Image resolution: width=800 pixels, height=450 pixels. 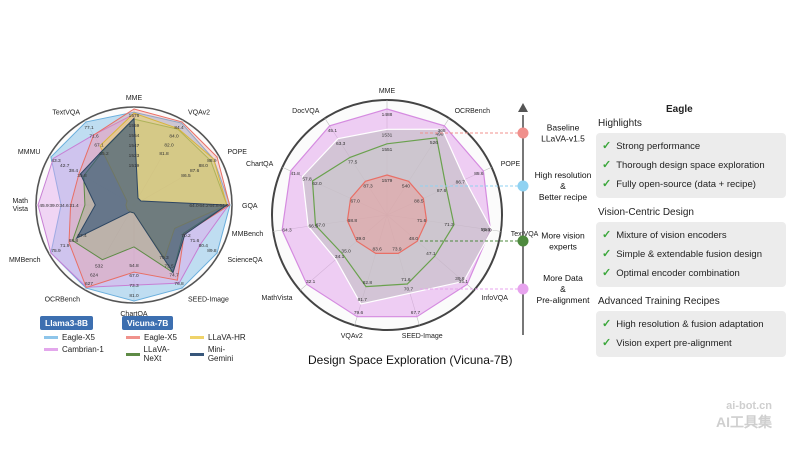 What do you see at coordinates (287, 230) in the screenshot?
I see `value-label: 64.3` at bounding box center [287, 230].